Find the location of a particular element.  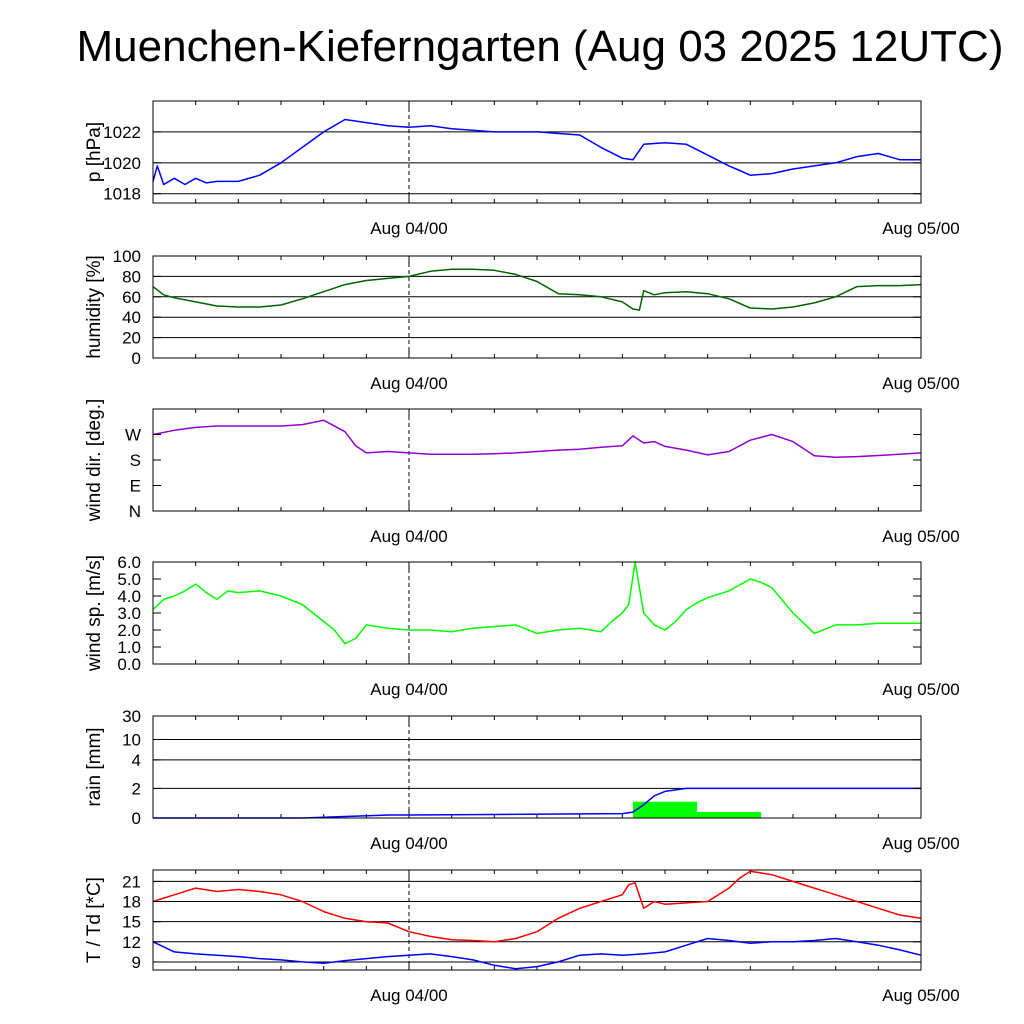

y-tick-label: 2.0 is located at coordinates (129, 630).